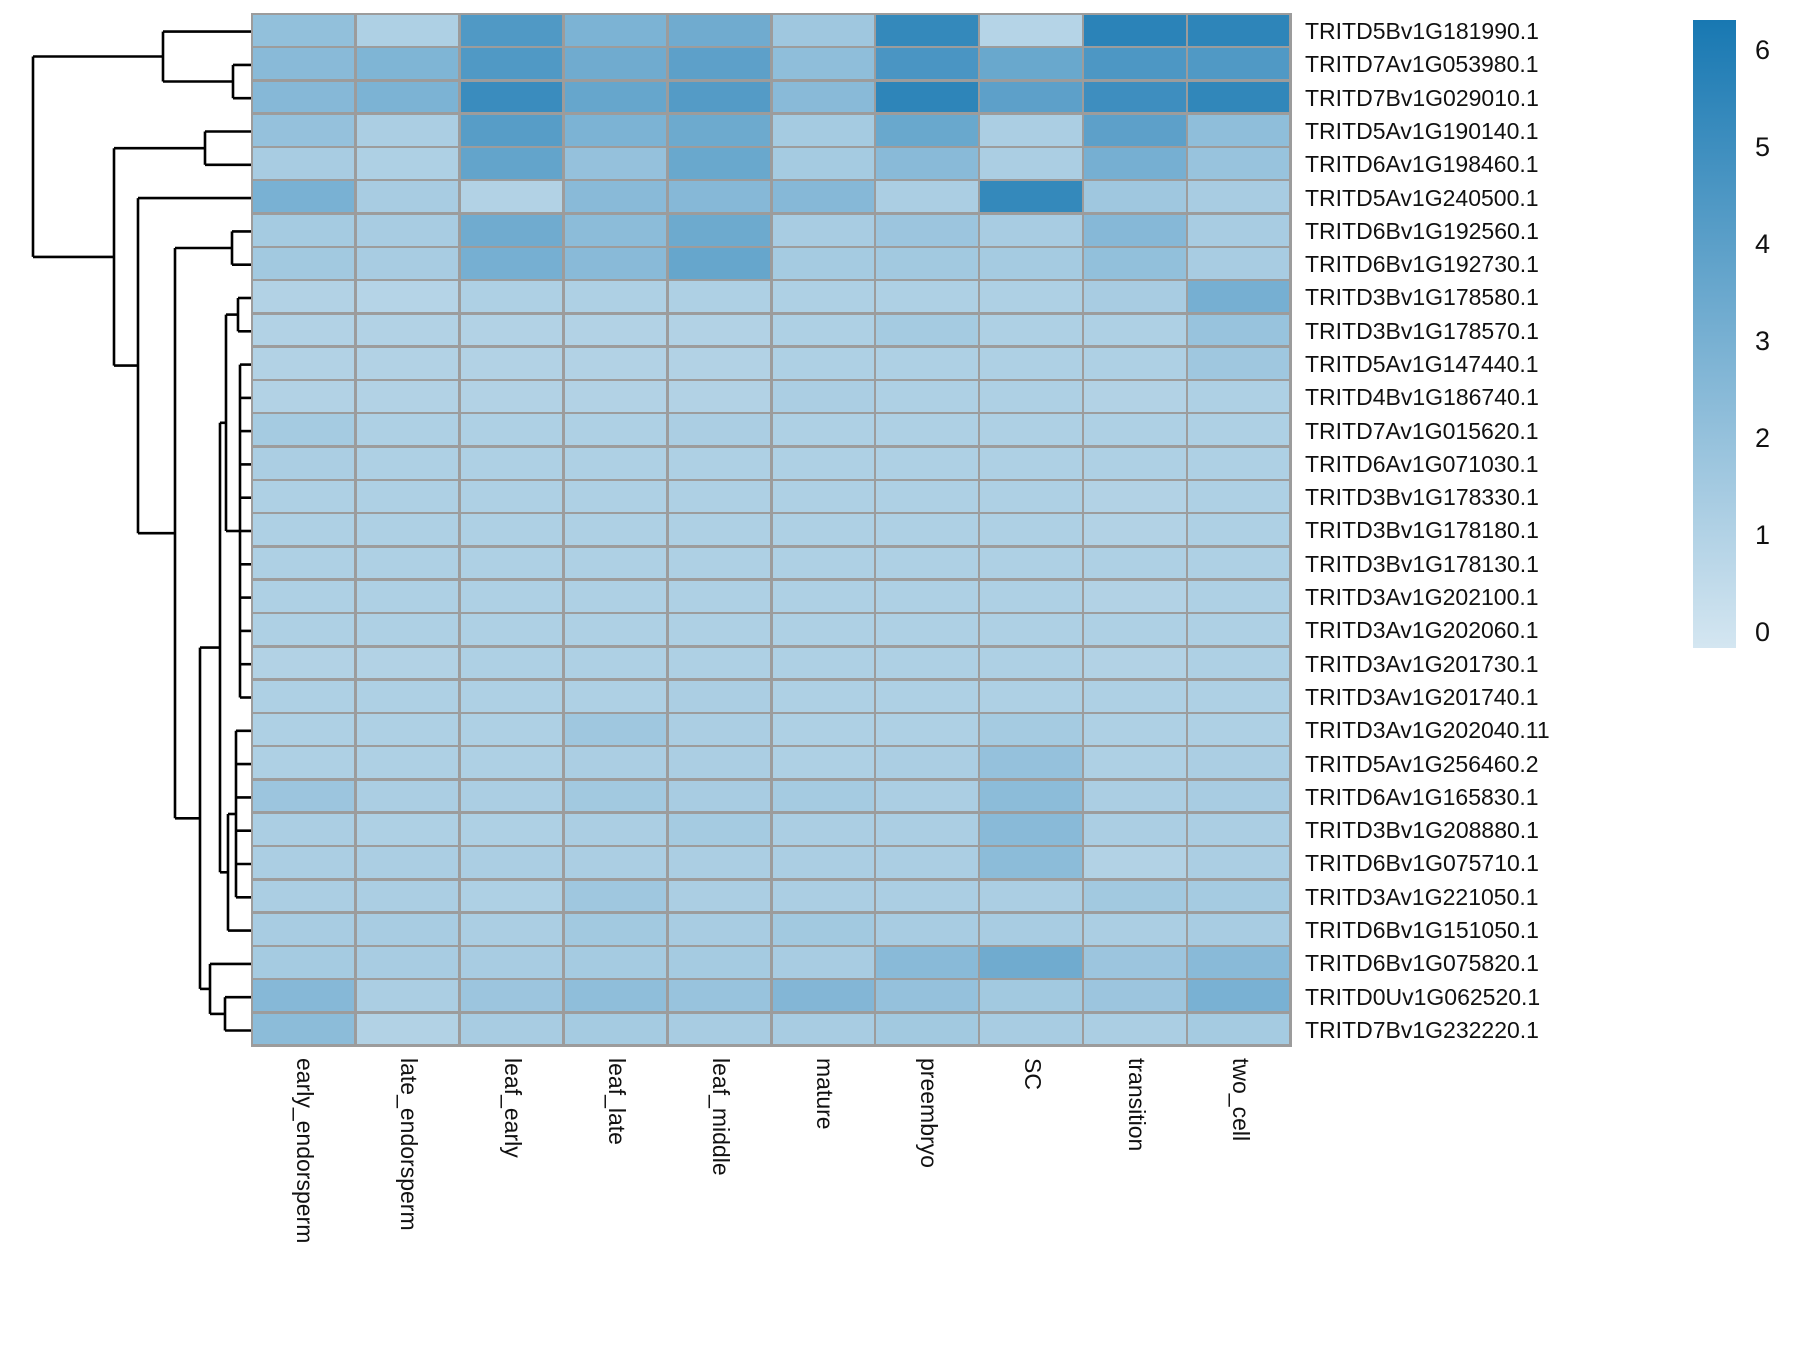 This screenshot has width=1812, height=1365. What do you see at coordinates (1422, 663) in the screenshot?
I see `row-label: TRITD3Av1G201730.1` at bounding box center [1422, 663].